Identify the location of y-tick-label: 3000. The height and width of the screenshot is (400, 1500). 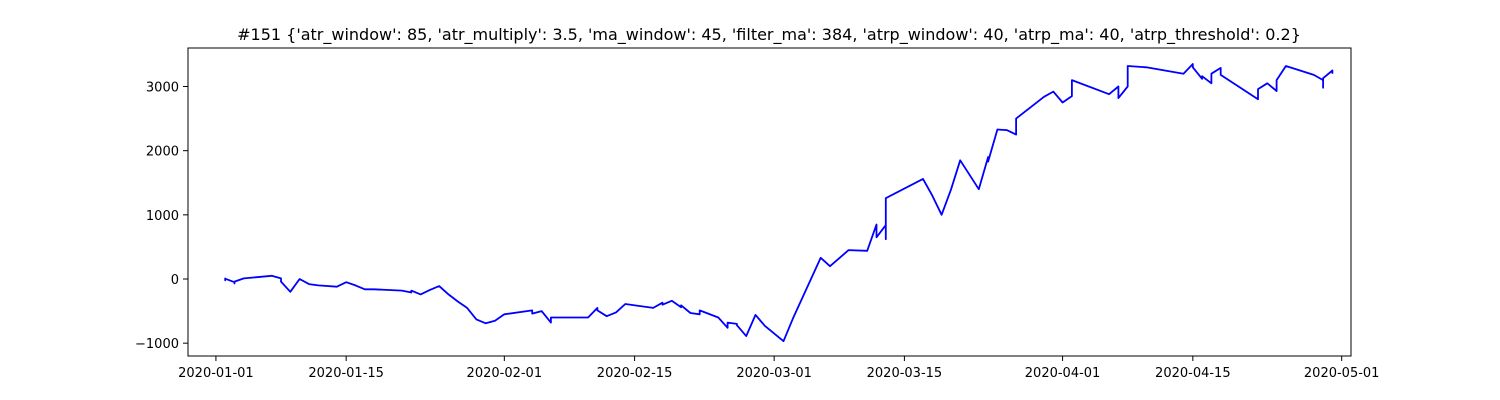
(162, 88).